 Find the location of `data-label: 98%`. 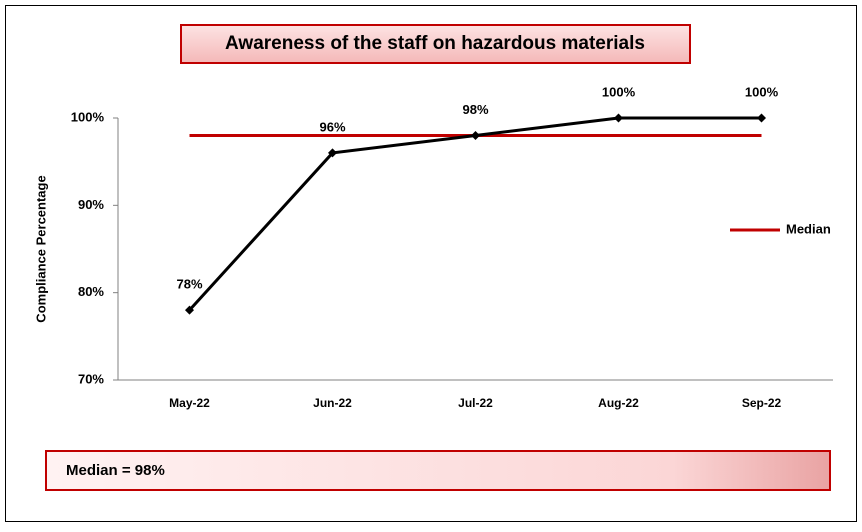

data-label: 98% is located at coordinates (475, 109).